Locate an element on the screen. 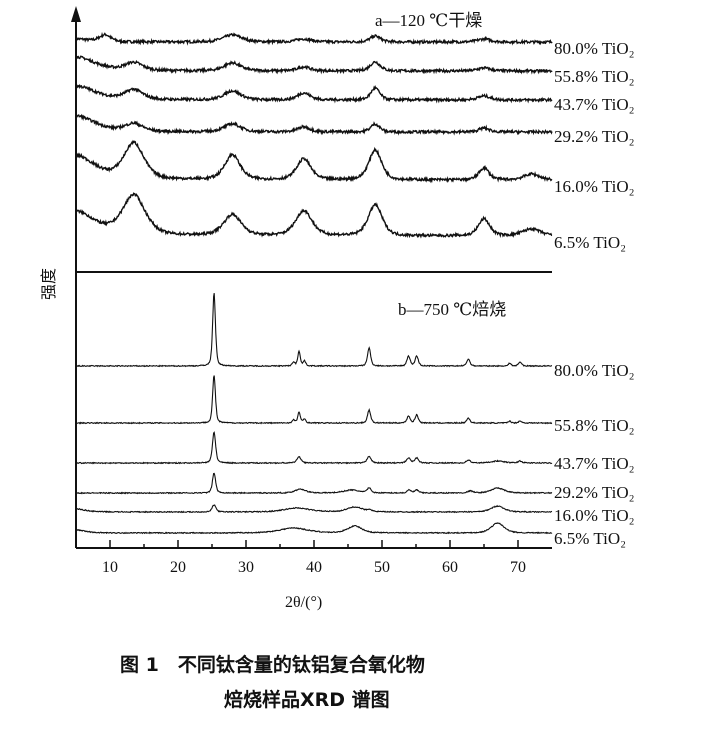 The height and width of the screenshot is (730, 725). xrd-curve-a-29.2 is located at coordinates (314, 124).